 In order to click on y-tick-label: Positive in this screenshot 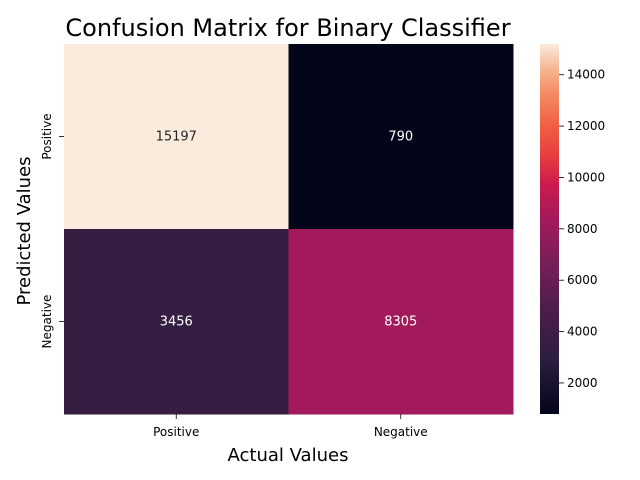, I will do `click(47, 136)`.